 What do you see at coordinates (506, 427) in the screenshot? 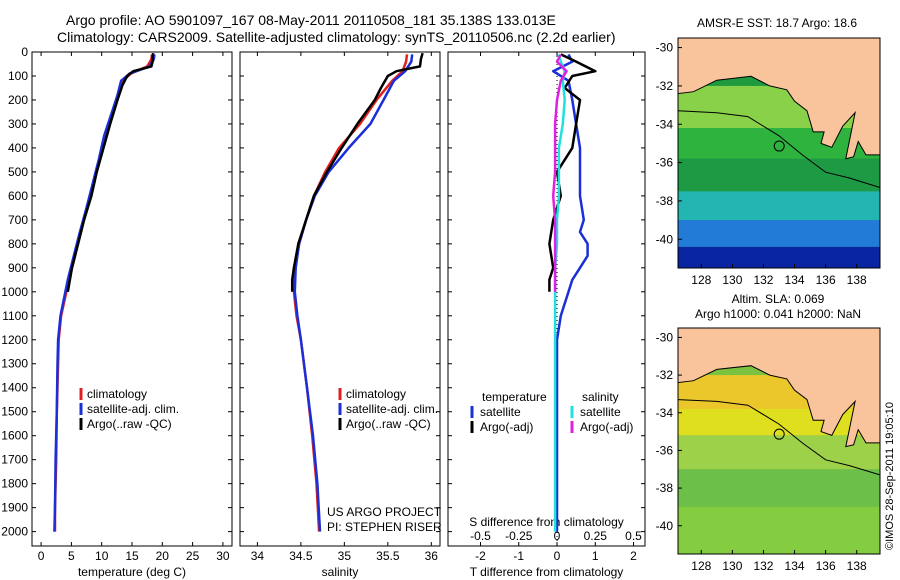
I see `legend-label: Argo(-adj)` at bounding box center [506, 427].